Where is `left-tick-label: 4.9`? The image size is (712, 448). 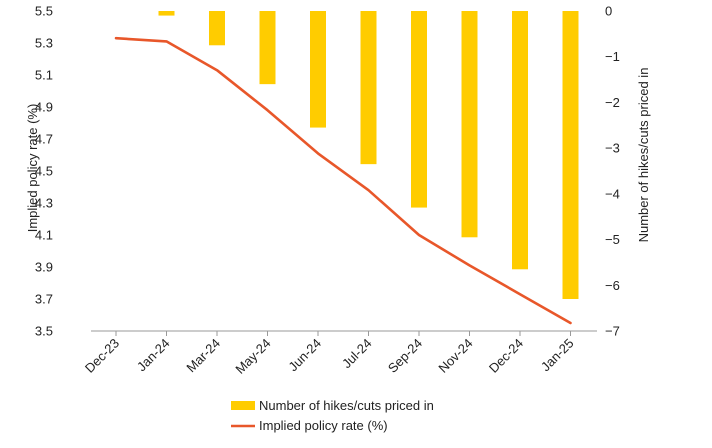
left-tick-label: 4.9 is located at coordinates (44, 107).